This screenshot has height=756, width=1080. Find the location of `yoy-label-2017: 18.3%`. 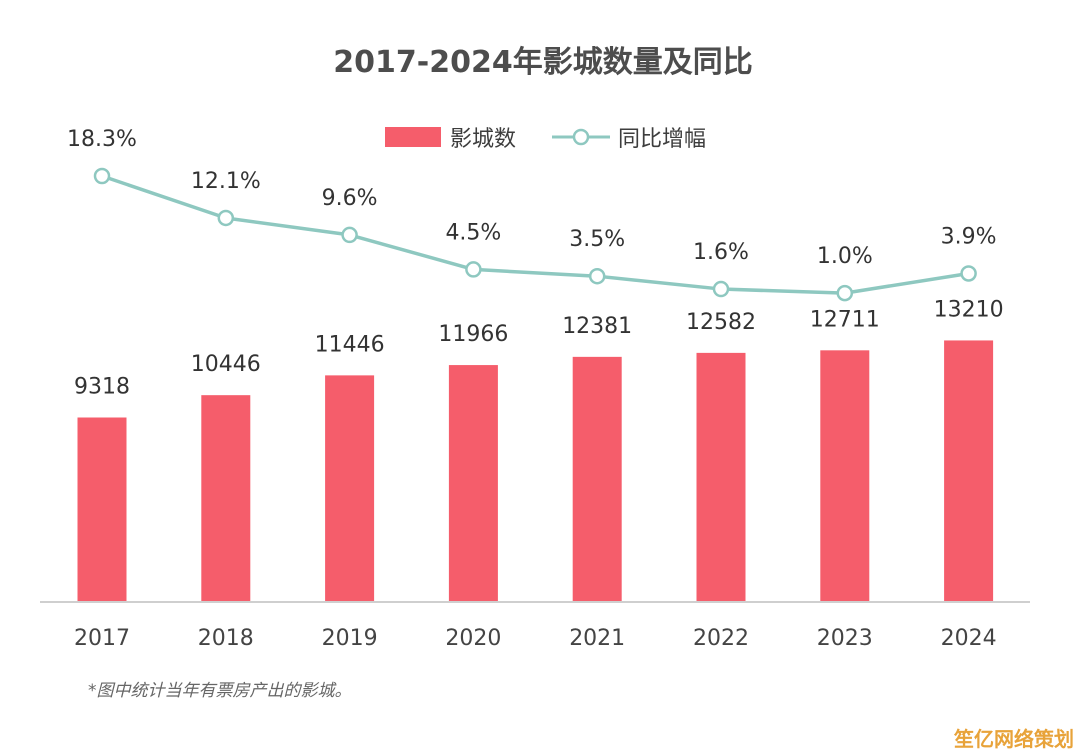

yoy-label-2017: 18.3% is located at coordinates (102, 139).